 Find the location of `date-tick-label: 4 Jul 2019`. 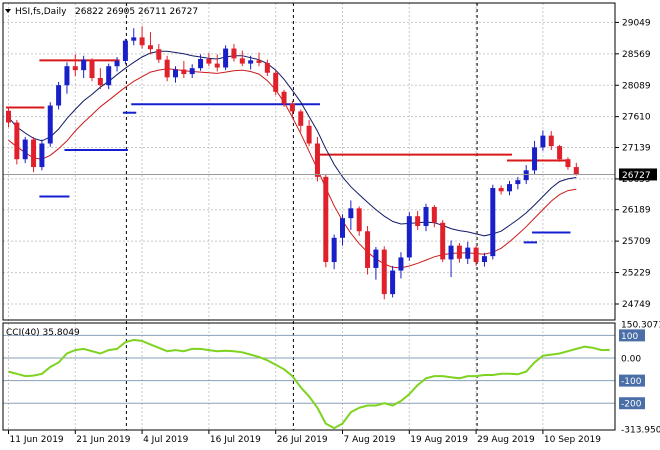

date-tick-label: 4 Jul 2019 is located at coordinates (165, 440).